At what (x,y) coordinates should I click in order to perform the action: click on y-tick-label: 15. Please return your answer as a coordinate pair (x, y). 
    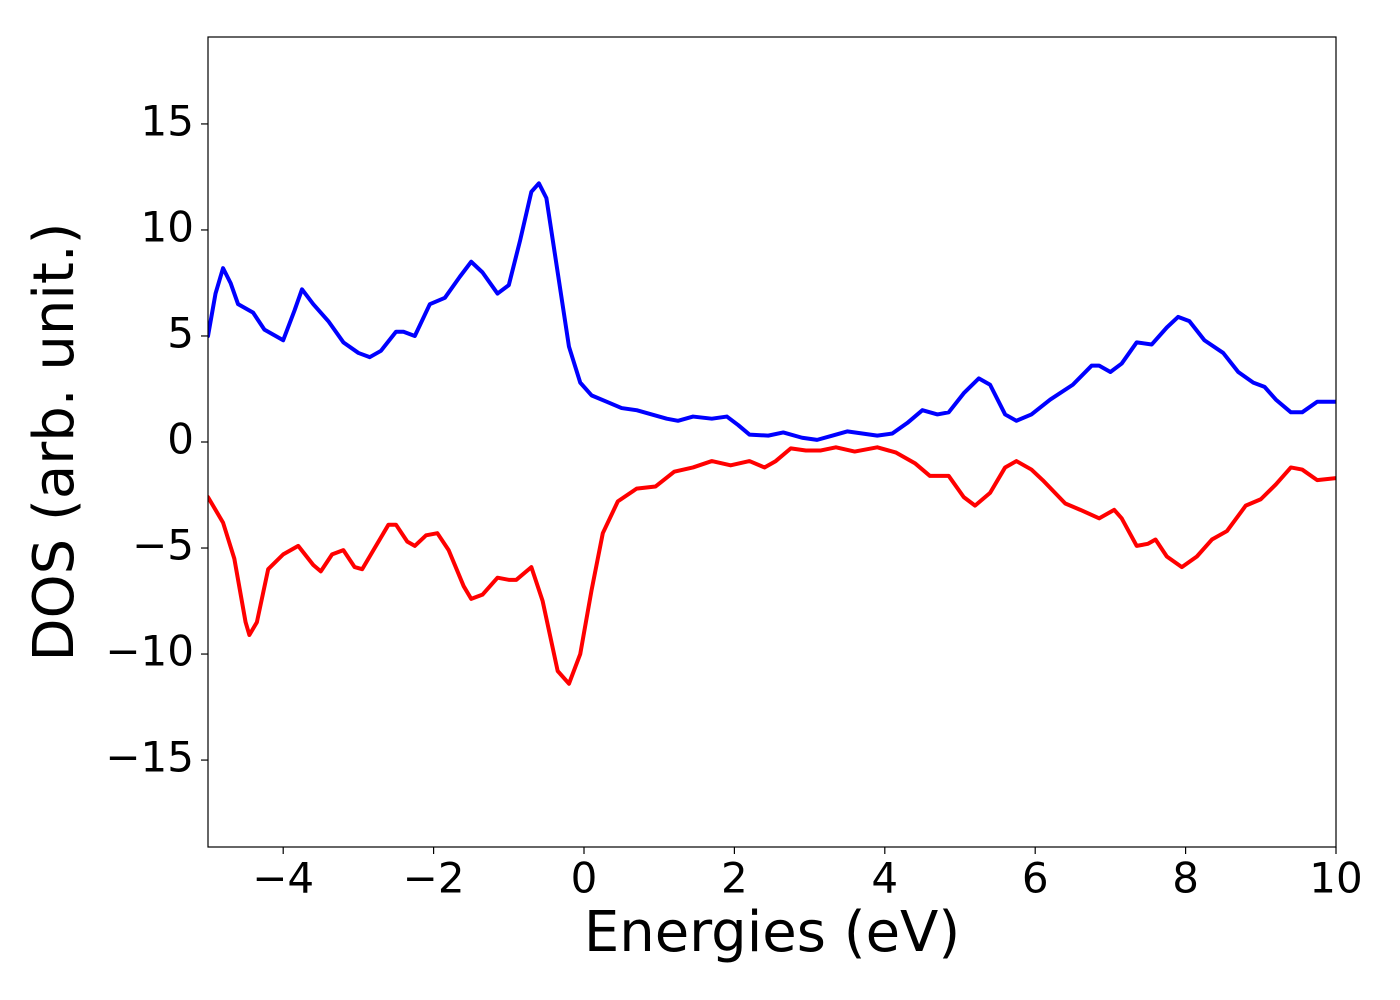
    Looking at the image, I should click on (167, 120).